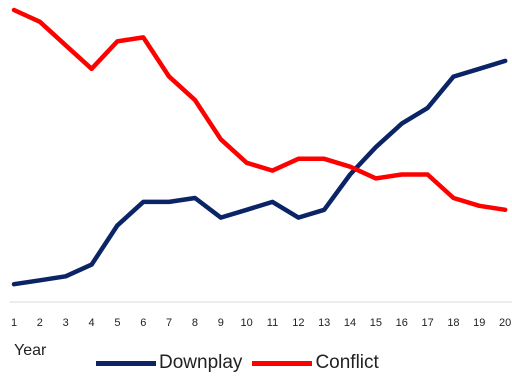 The width and height of the screenshot is (512, 380). What do you see at coordinates (117, 323) in the screenshot?
I see `x-tick-label: 5` at bounding box center [117, 323].